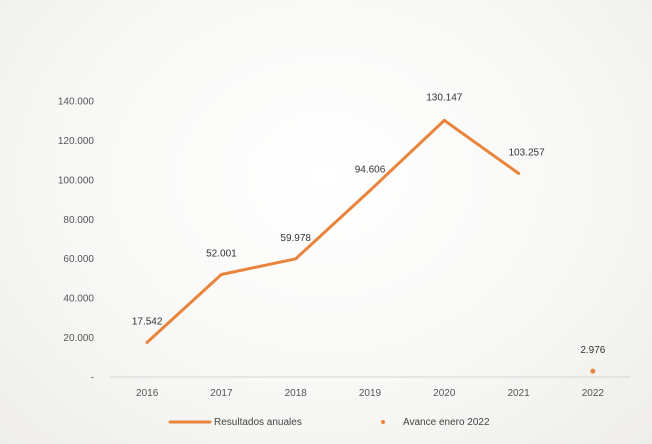 This screenshot has width=652, height=444. I want to click on y-tick-label: 140.000, so click(76, 102).